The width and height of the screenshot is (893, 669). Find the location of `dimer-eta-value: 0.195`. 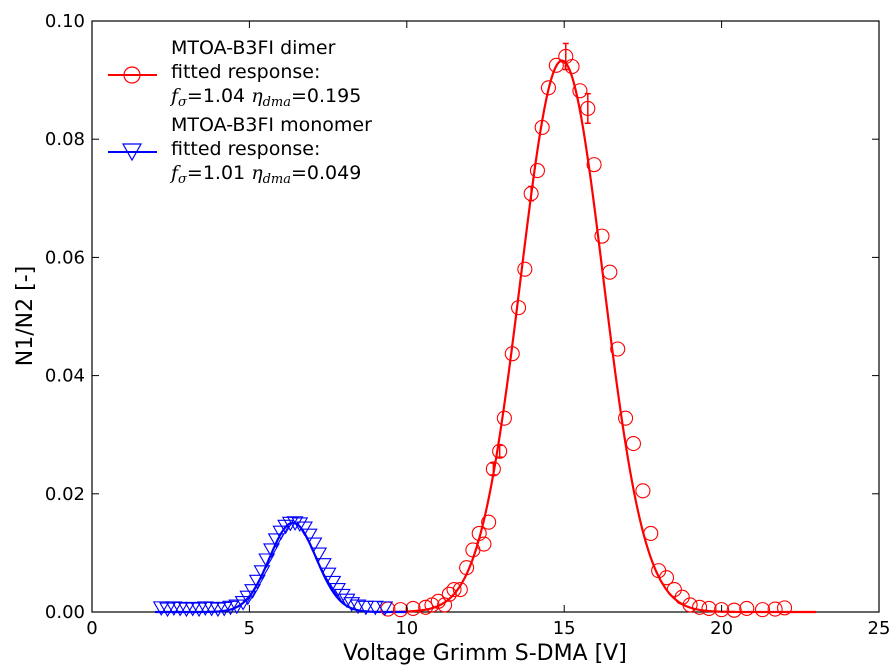

dimer-eta-value: 0.195 is located at coordinates (334, 96).